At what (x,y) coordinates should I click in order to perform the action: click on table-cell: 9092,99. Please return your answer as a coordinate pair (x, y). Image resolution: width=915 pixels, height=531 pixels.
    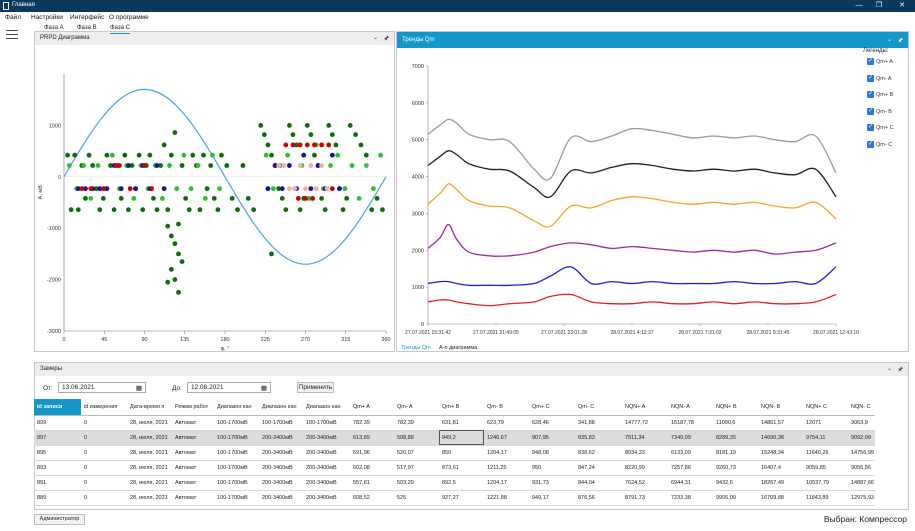
    Looking at the image, I should click on (861, 438).